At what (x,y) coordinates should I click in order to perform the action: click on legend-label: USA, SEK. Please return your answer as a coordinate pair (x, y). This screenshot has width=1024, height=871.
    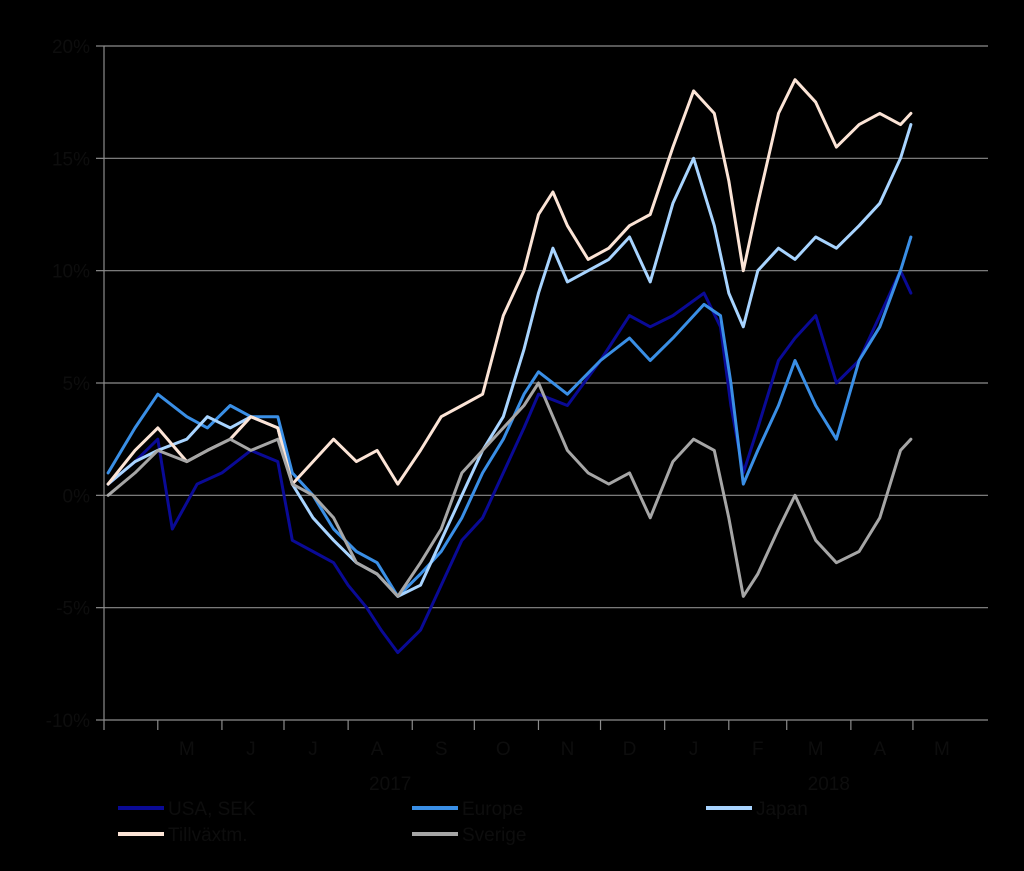
    Looking at the image, I should click on (212, 809).